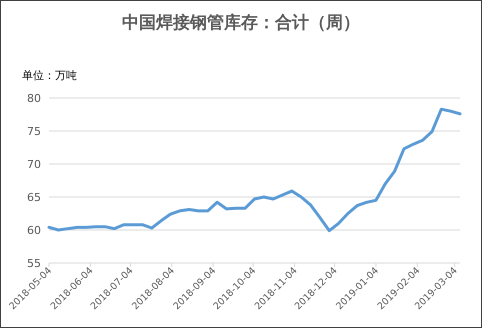 The height and width of the screenshot is (328, 482). What do you see at coordinates (34, 197) in the screenshot?
I see `y-tick-label: 65` at bounding box center [34, 197].